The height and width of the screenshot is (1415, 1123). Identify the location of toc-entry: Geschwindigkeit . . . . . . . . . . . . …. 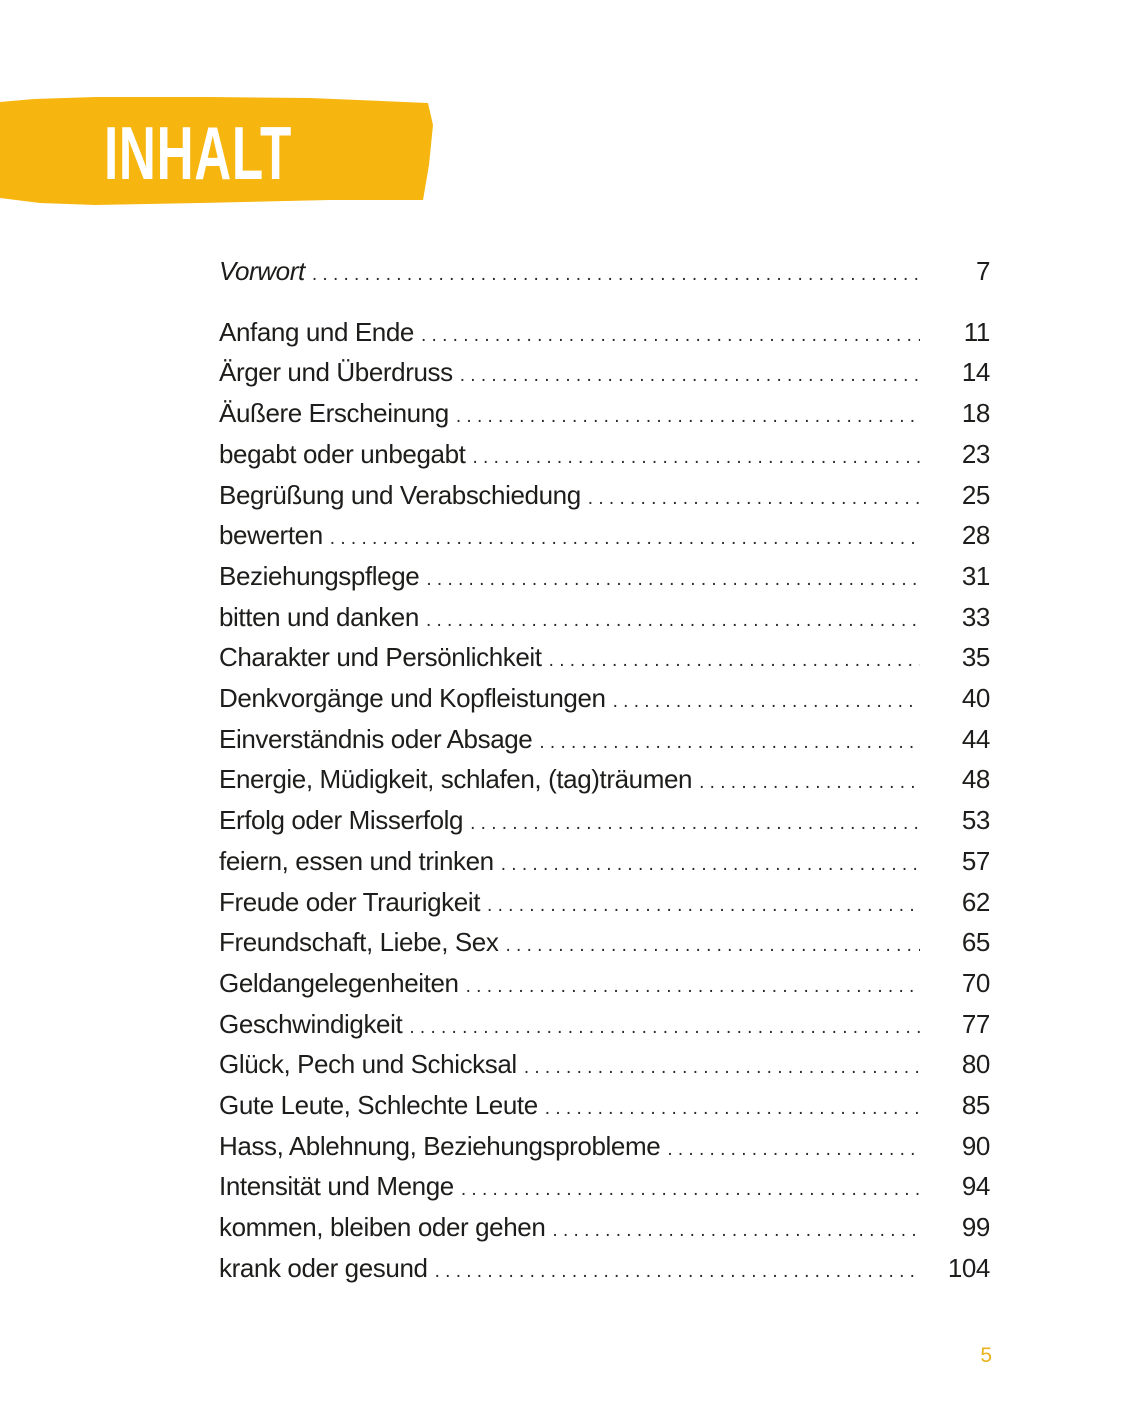
(604, 1026).